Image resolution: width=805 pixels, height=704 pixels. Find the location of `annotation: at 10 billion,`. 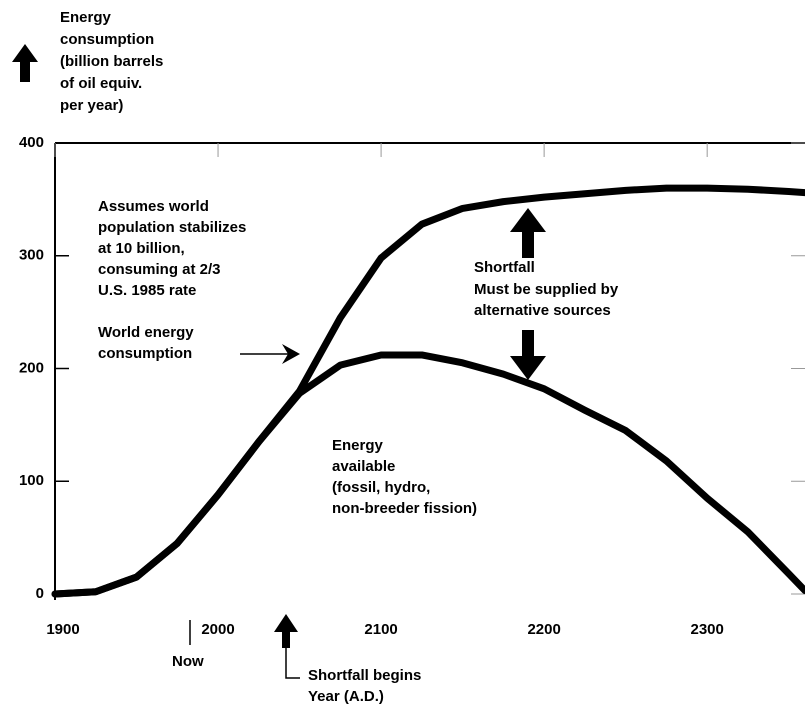

annotation: at 10 billion, is located at coordinates (141, 248).